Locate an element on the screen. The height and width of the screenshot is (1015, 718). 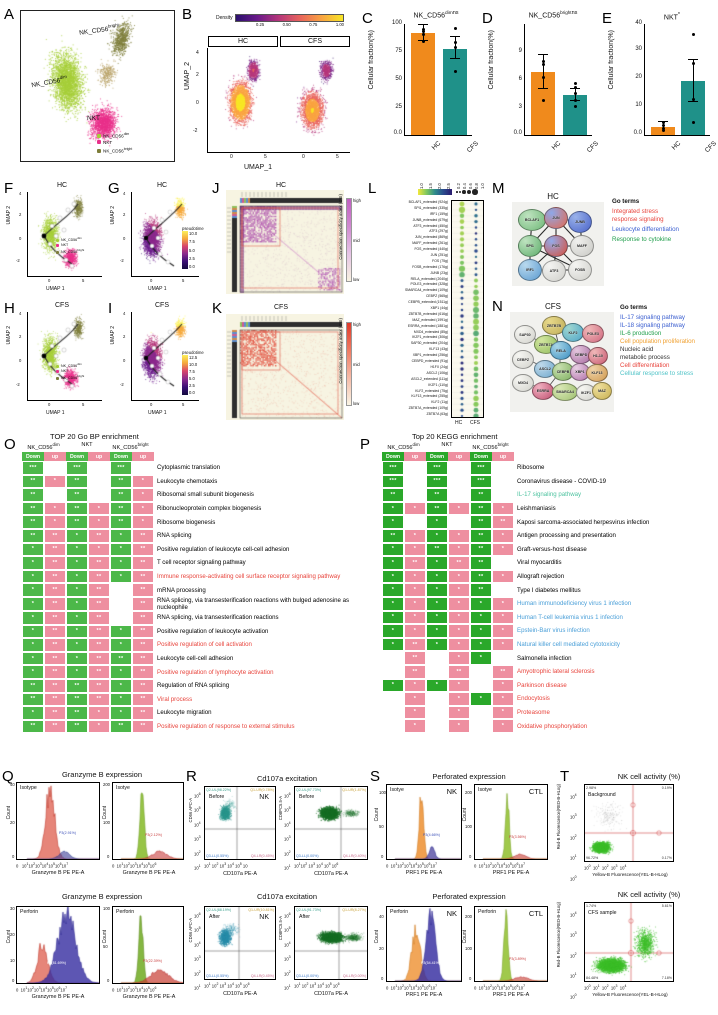
panel-d-ytick: 3 is located at coordinates (520, 107).